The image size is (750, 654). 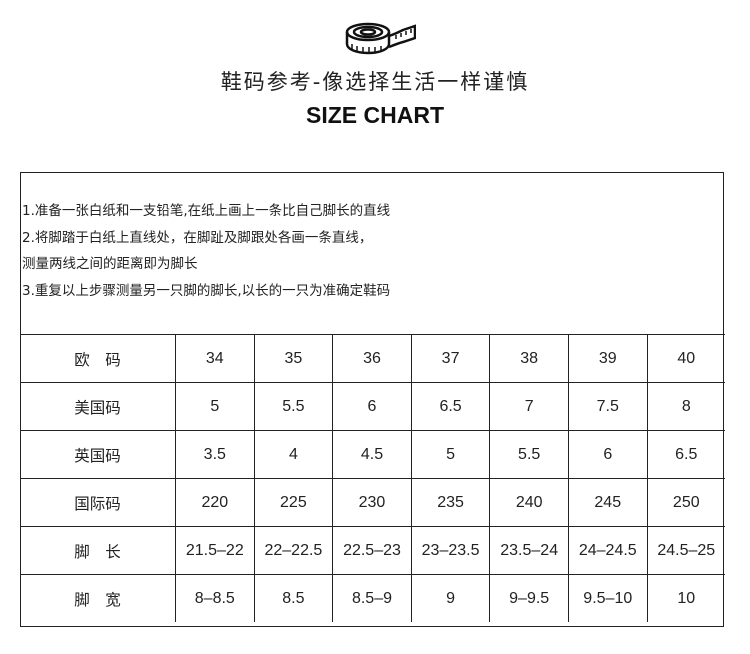 What do you see at coordinates (206, 211) in the screenshot?
I see `instruction-line: 1.准备一张白纸和一支铅笔,在纸上画上一条比自己脚长的直线` at bounding box center [206, 211].